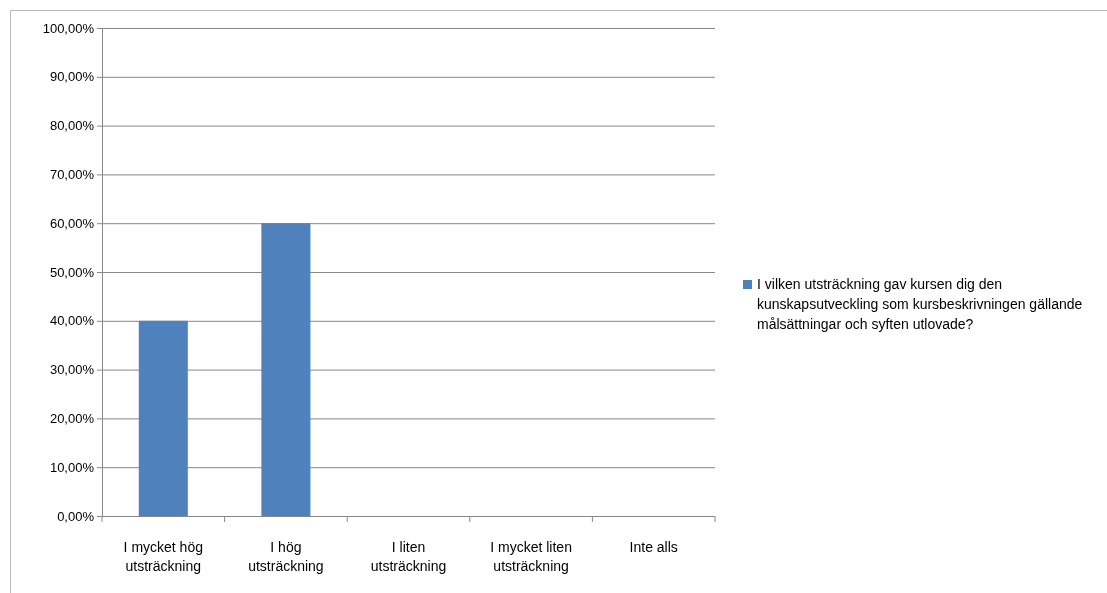  I want to click on y-tick-label: 40,00%, so click(72, 321).